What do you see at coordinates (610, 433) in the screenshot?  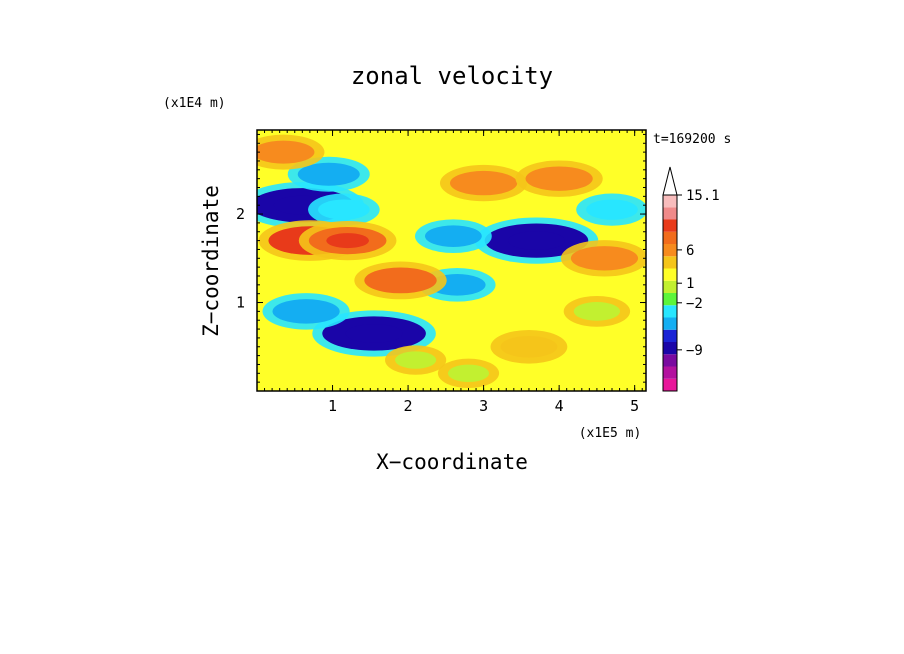 I see `x-unit-label: (x1E5 m)` at bounding box center [610, 433].